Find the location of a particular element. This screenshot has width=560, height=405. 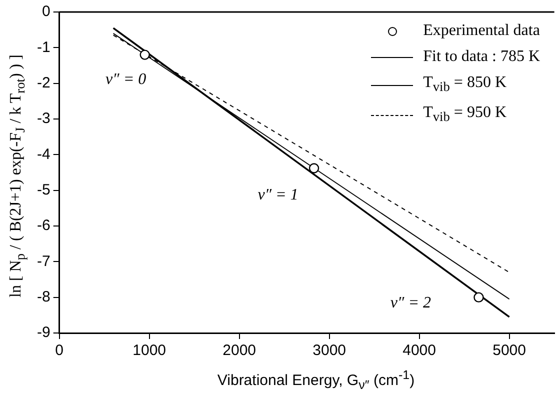

annotation: ν″ = 2 is located at coordinates (410, 303).